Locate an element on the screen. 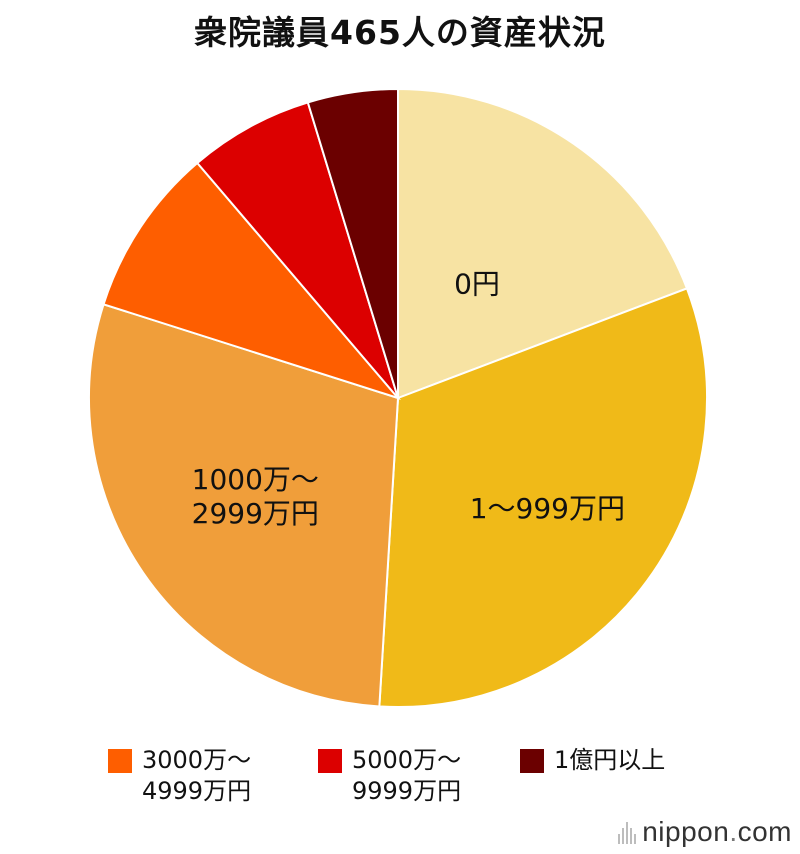 Image resolution: width=800 pixels, height=854 pixels. legend-item-3000-4999: 3000万〜 4999万円 is located at coordinates (179, 776).